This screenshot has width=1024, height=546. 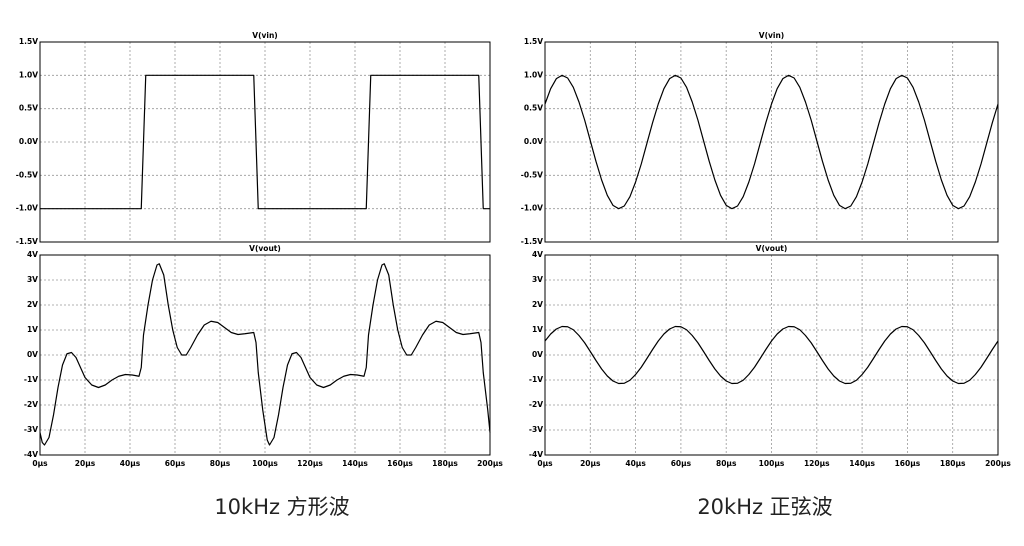 I want to click on caption: 20kHz 正弦波, so click(x=764, y=507).